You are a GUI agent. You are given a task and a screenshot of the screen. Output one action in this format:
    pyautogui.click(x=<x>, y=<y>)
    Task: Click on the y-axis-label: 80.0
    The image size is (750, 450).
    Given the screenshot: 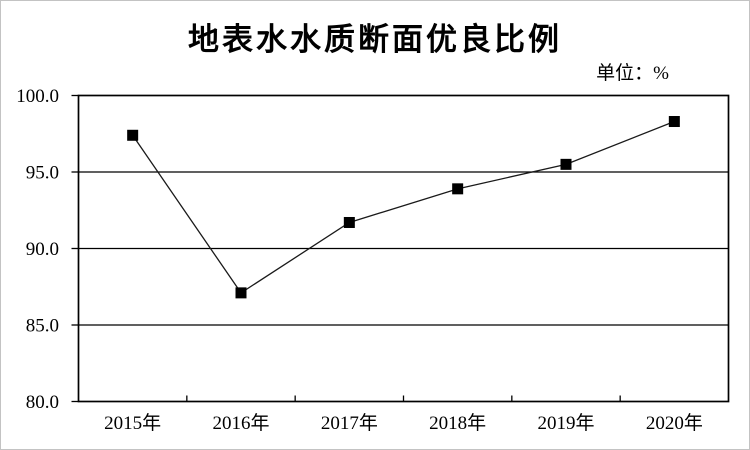 What is the action you would take?
    pyautogui.click(x=42, y=402)
    